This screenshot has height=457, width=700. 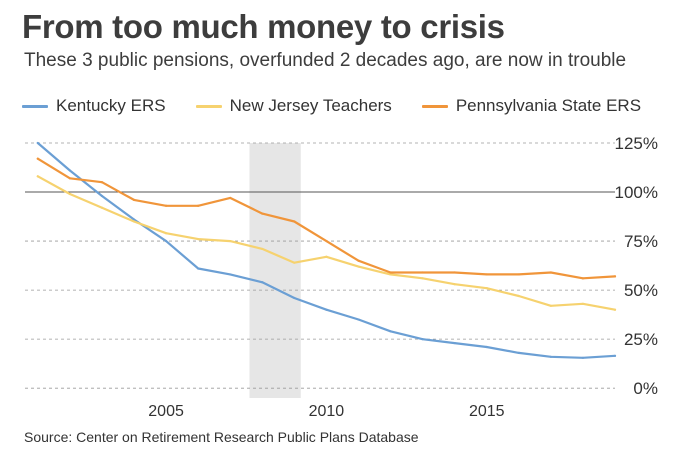 What do you see at coordinates (454, 272) in the screenshot?
I see `data-point-pennsylvania-2014` at bounding box center [454, 272].